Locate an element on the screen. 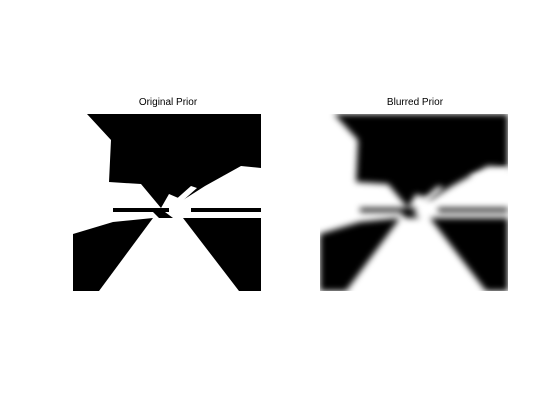  original-prior-image is located at coordinates (167, 202).